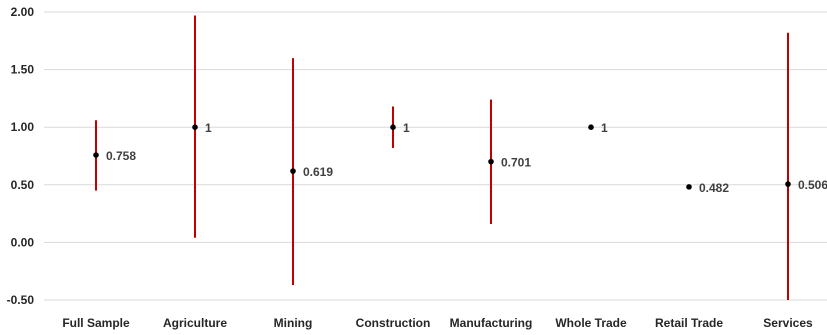 This screenshot has width=827, height=335. I want to click on y-tick-label: 0.00, so click(23, 242).